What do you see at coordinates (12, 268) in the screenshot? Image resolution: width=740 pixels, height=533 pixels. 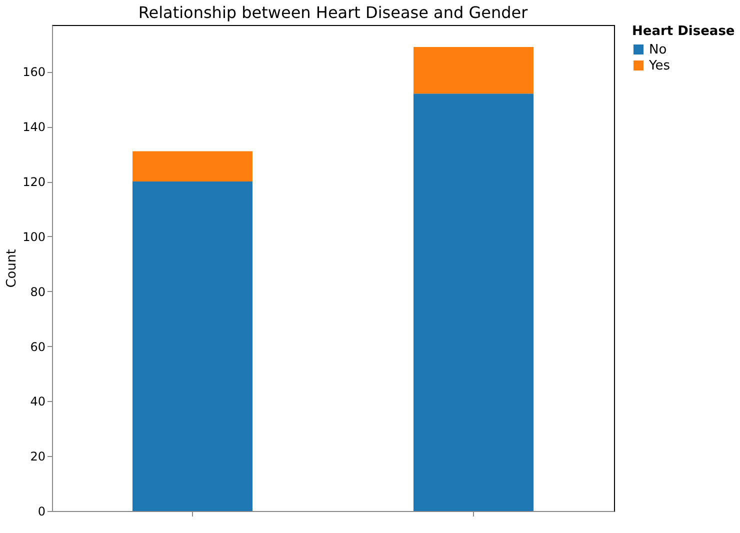 I see `y-axis-title: Count` at bounding box center [12, 268].